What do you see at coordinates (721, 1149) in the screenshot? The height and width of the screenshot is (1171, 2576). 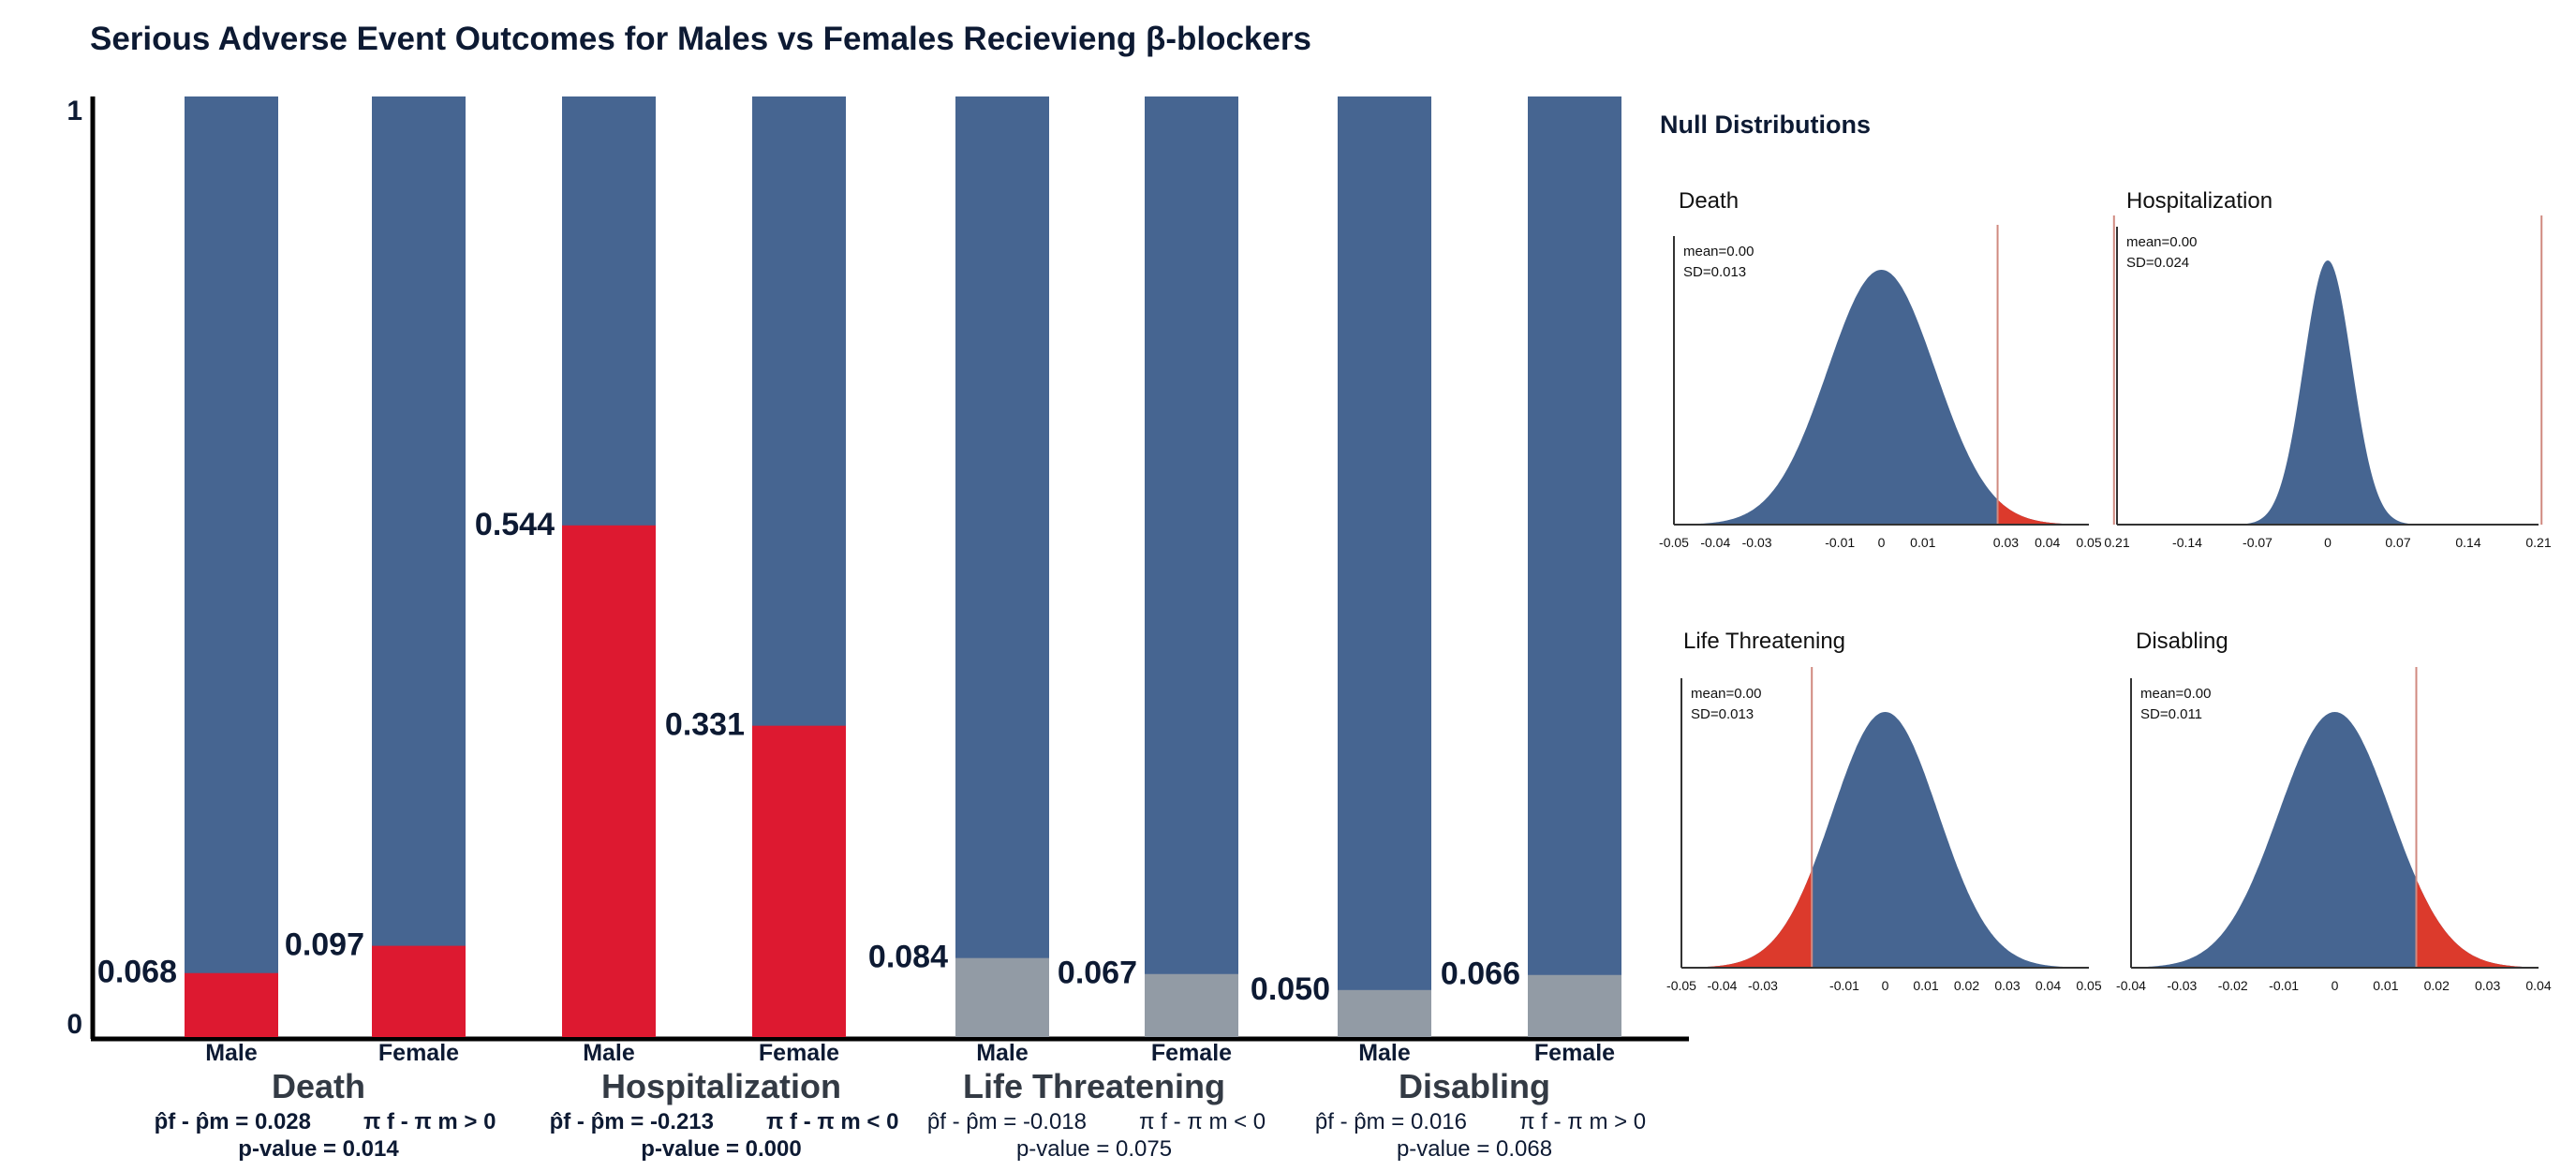 I see `p-value-label: p-value = 0.000` at bounding box center [721, 1149].